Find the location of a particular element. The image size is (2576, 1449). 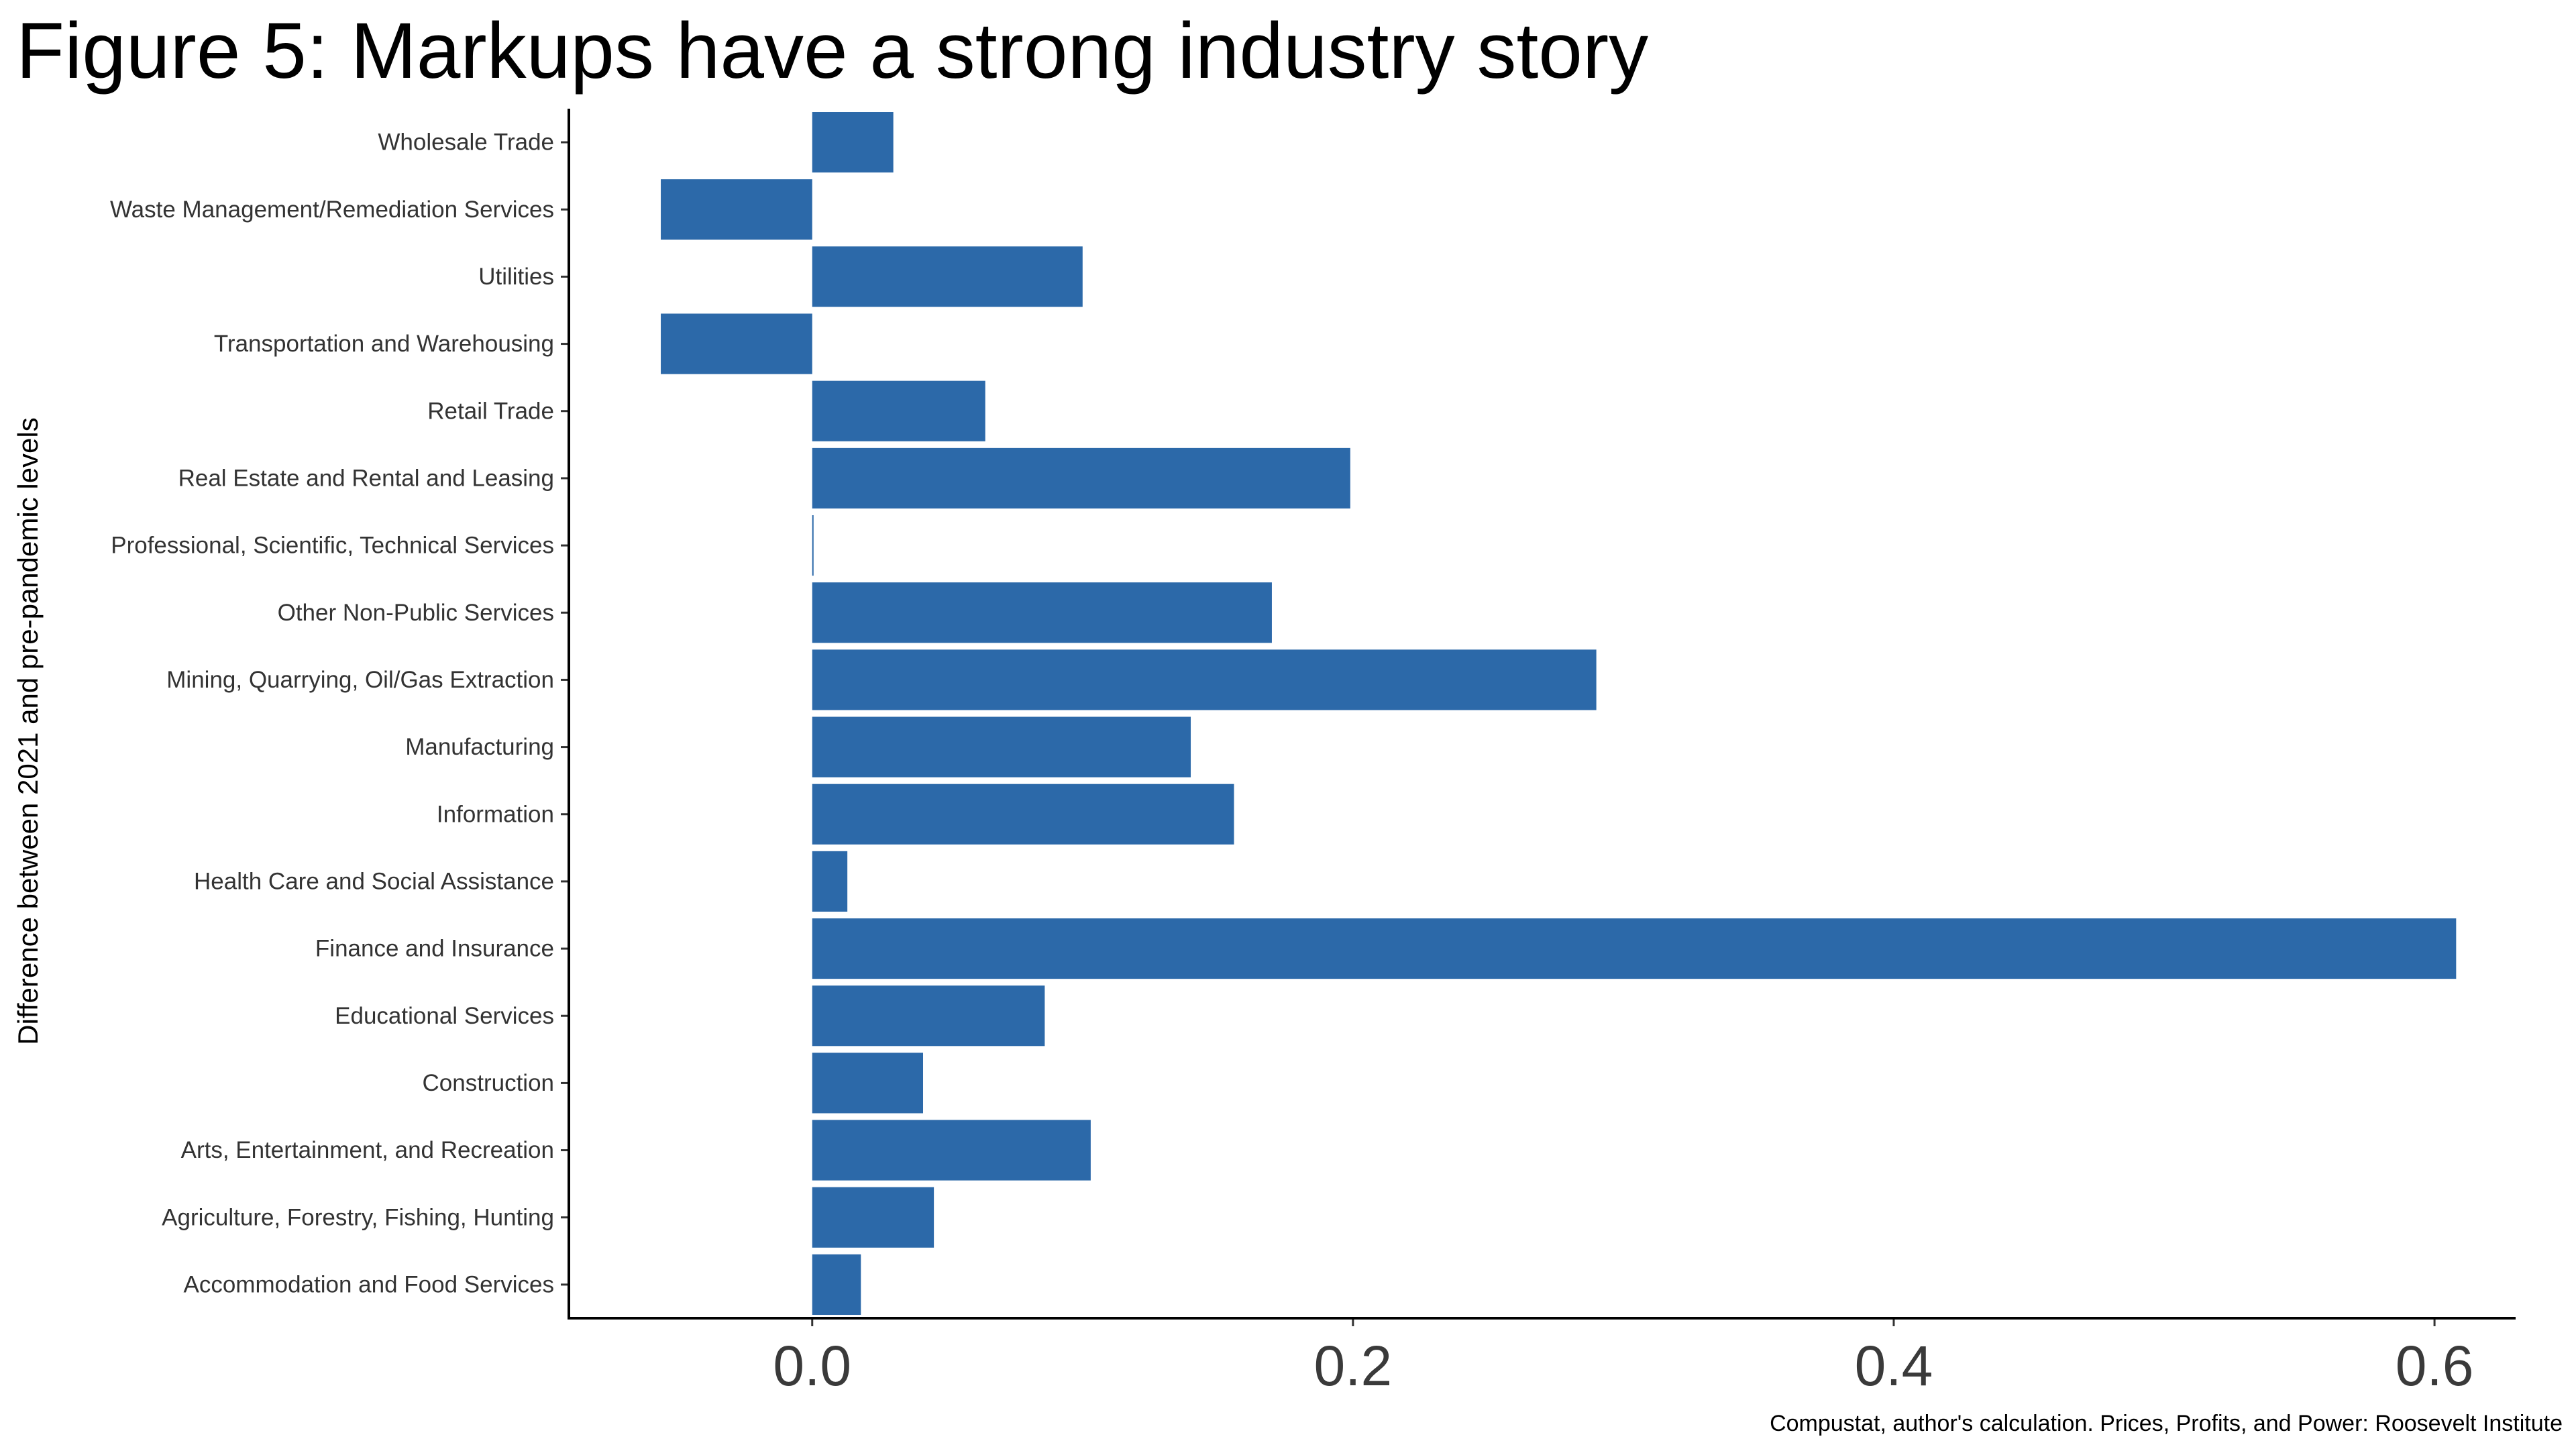

category-label: Finance and Insurance is located at coordinates (434, 949).